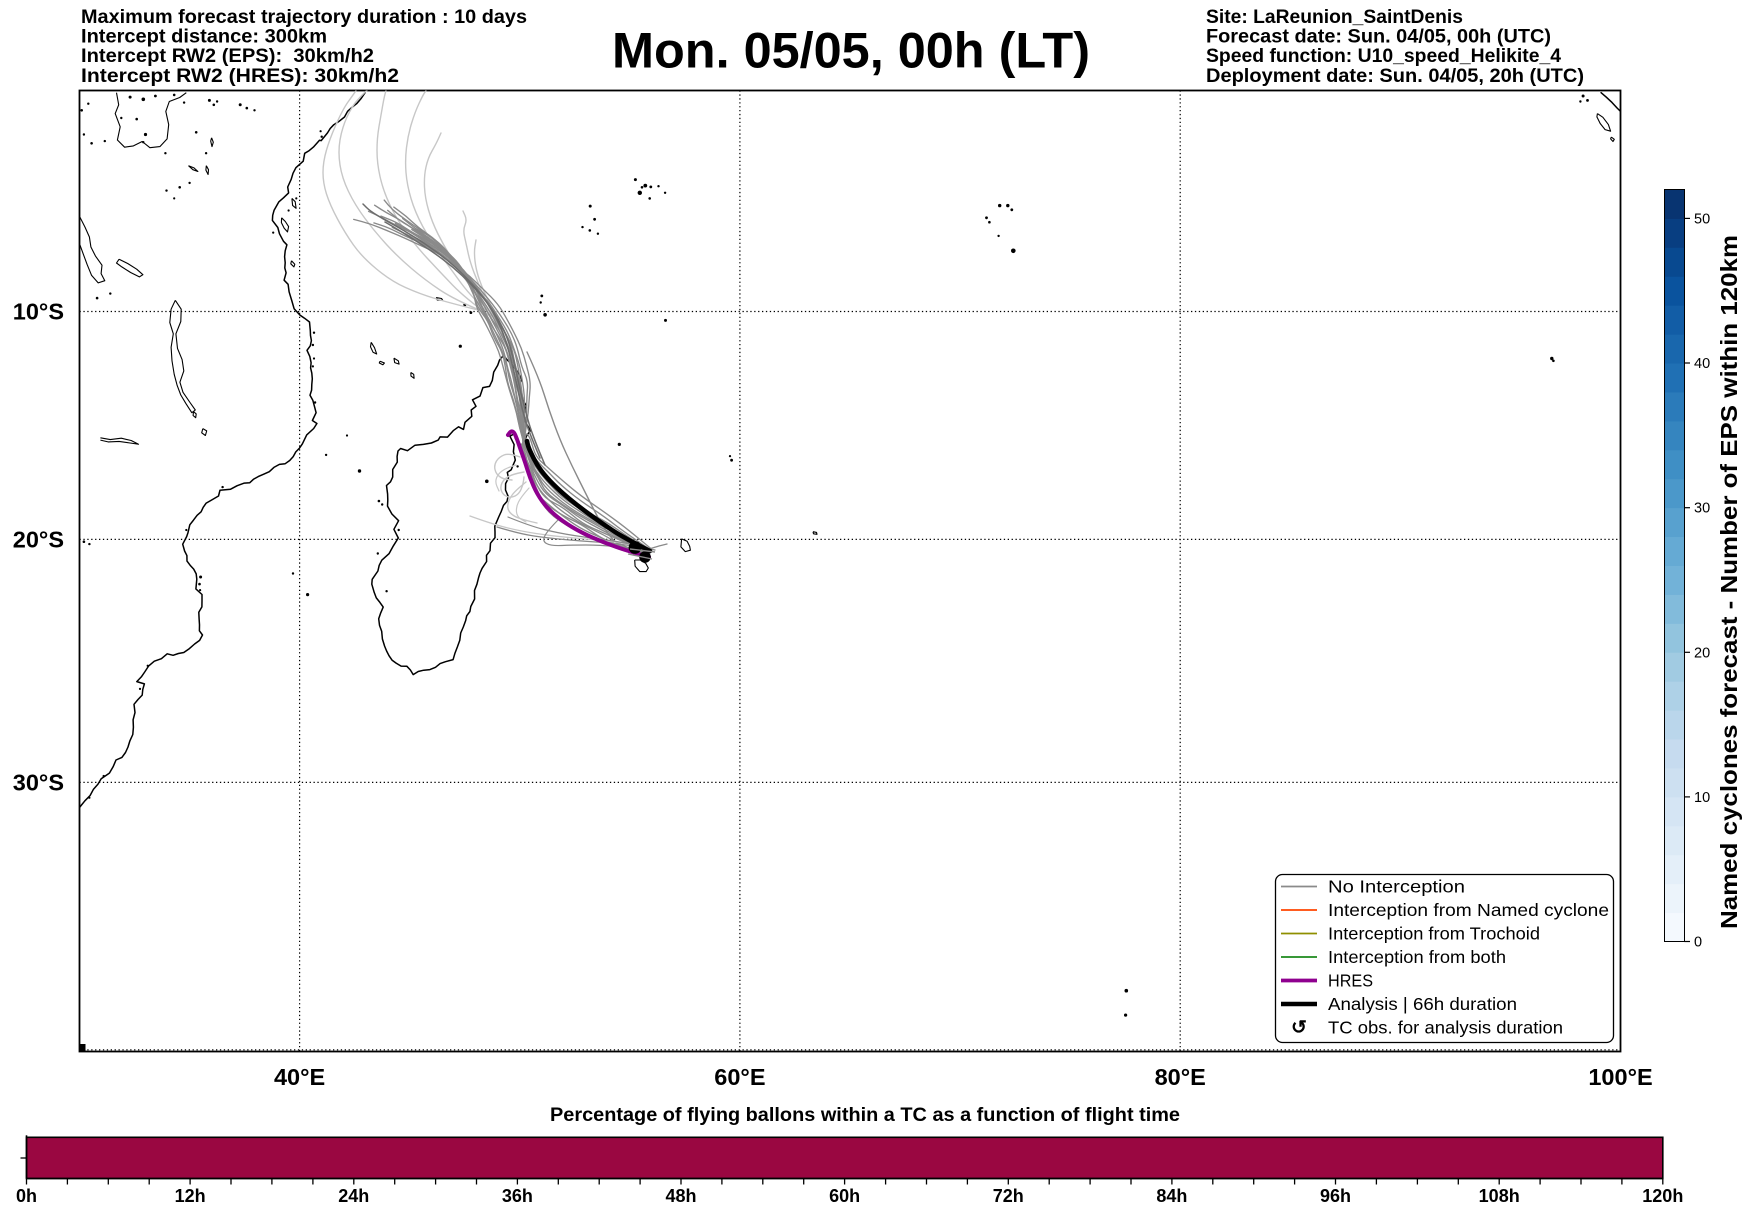  I want to click on svg-text: 84h, so click(1171, 1196).